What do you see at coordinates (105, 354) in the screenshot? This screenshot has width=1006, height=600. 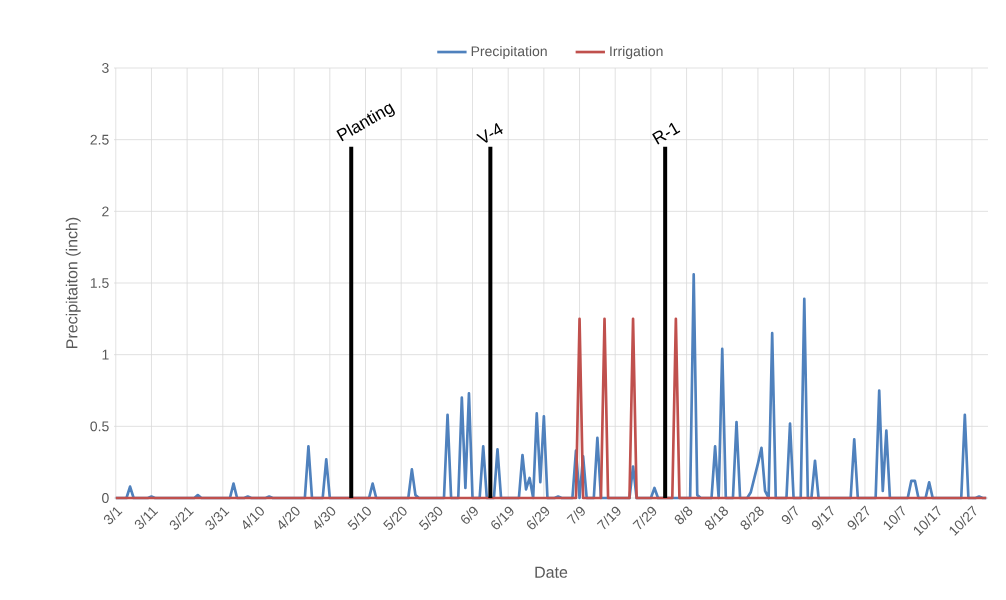 I see `y-tick-label: 1` at bounding box center [105, 354].